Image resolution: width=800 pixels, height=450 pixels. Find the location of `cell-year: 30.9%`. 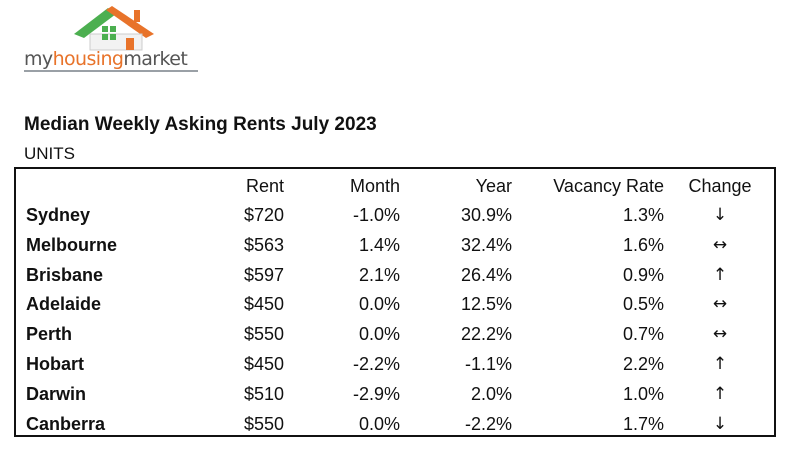

cell-year: 30.9% is located at coordinates (486, 215).